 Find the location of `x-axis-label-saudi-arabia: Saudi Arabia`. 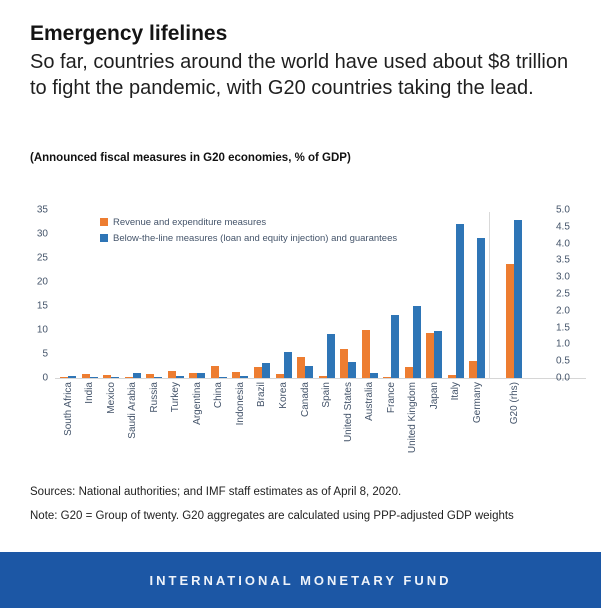

x-axis-label-saudi-arabia: Saudi Arabia is located at coordinates (133, 410).